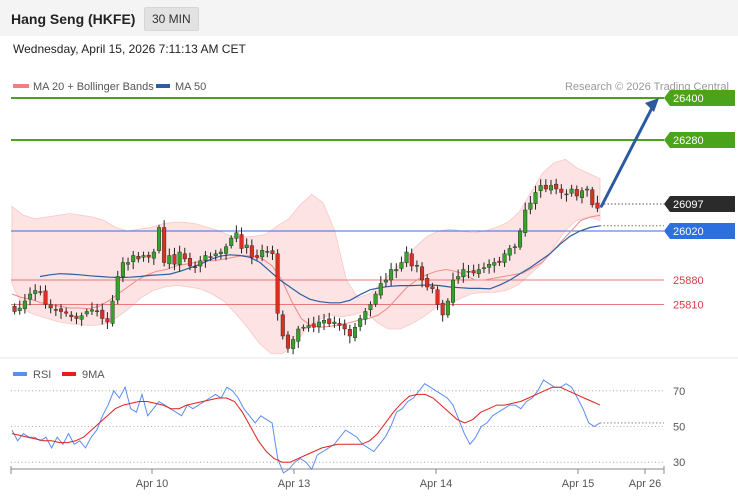 The width and height of the screenshot is (738, 500). Describe the element at coordinates (688, 141) in the screenshot. I see `level-label-26280: 26280` at that location.